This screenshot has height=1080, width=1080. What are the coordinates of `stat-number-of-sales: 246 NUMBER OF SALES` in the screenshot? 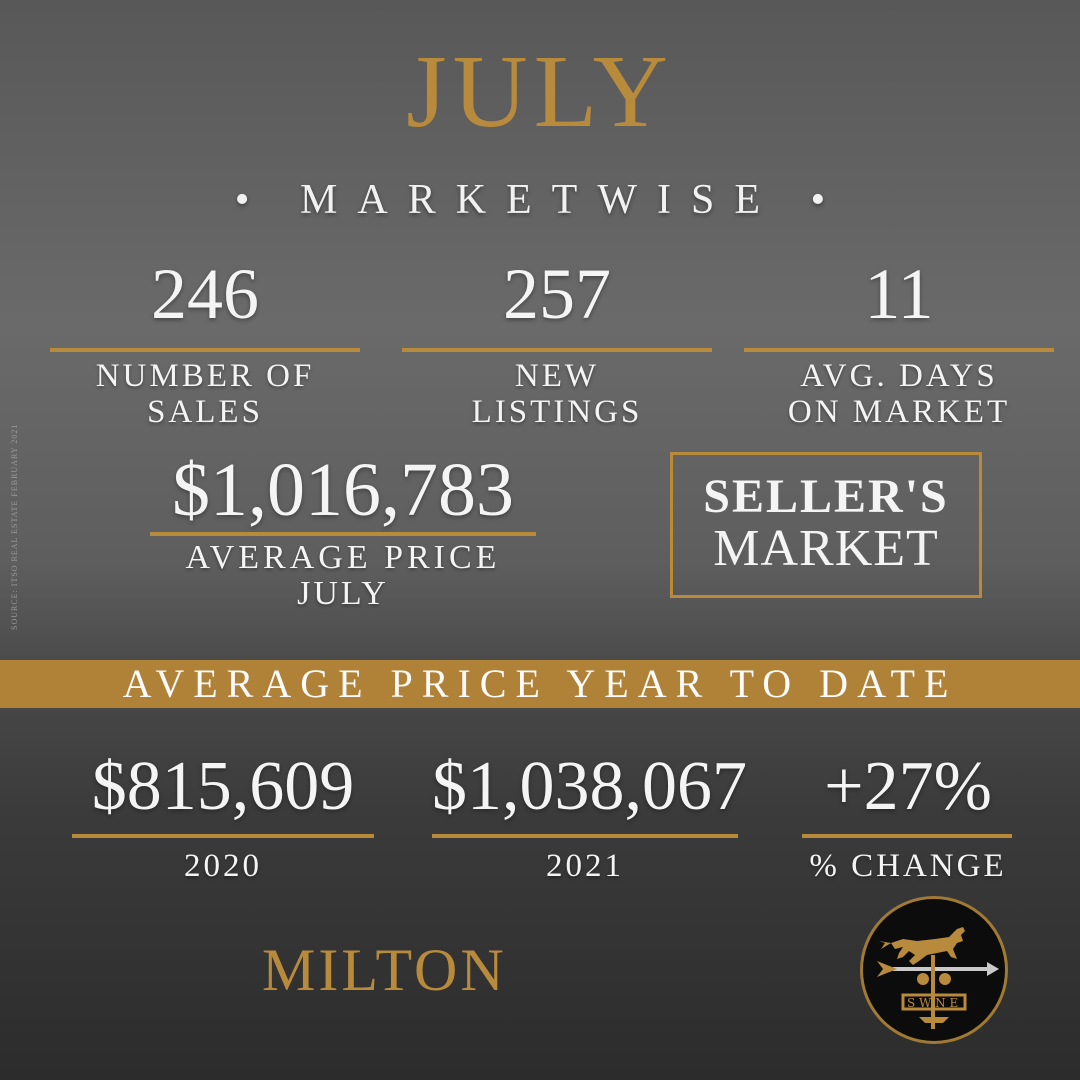 It's located at (205, 344).